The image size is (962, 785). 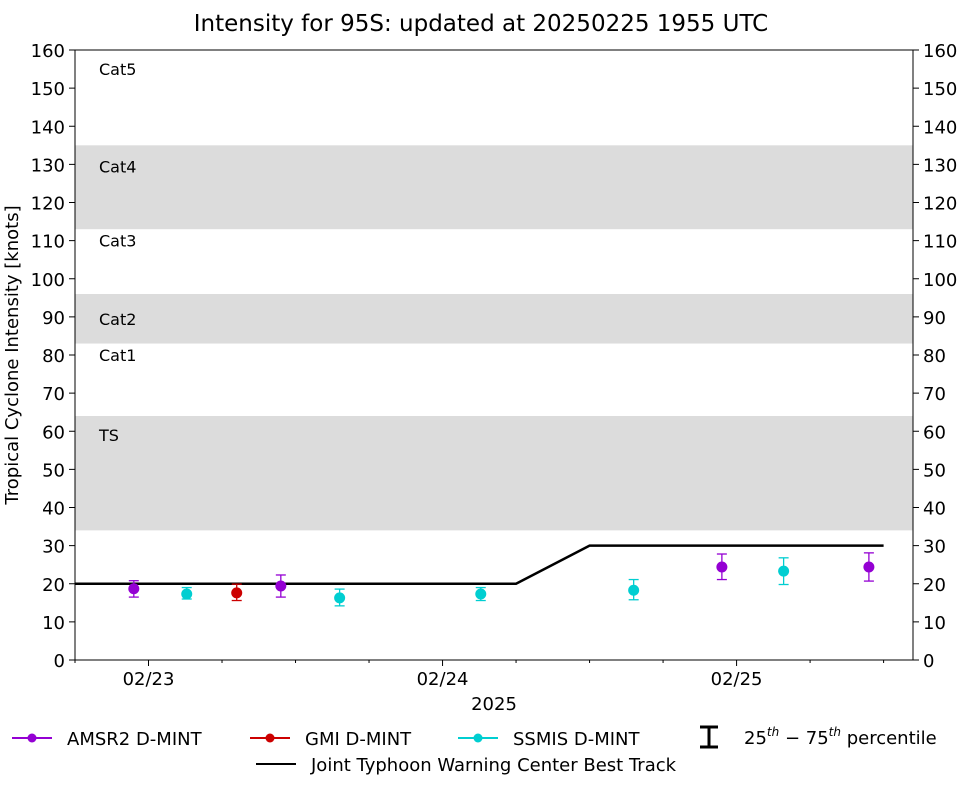 What do you see at coordinates (928, 661) in the screenshot?
I see `y-tick-label-right: 0` at bounding box center [928, 661].